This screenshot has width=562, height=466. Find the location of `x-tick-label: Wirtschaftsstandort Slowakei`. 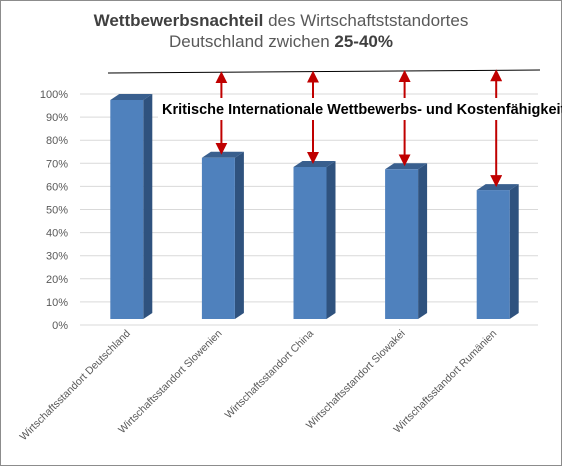

x-tick-label: Wirtschaftsstandort Slowakei is located at coordinates (356, 380).